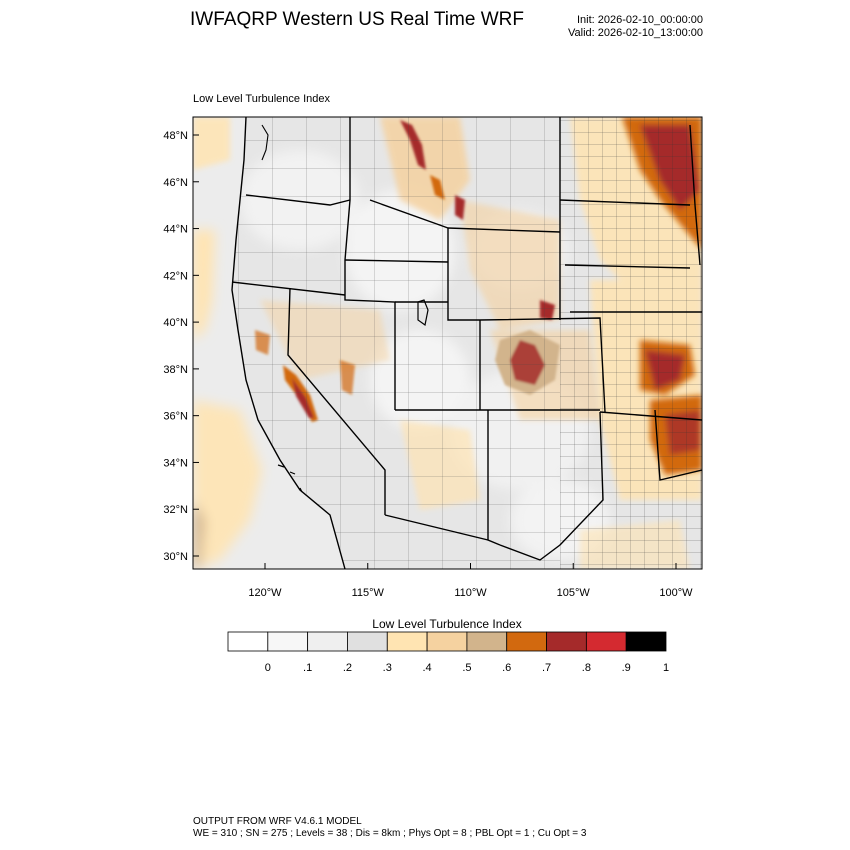 This screenshot has width=850, height=850. Describe the element at coordinates (666, 668) in the screenshot. I see `colorbar-label: 1` at that location.